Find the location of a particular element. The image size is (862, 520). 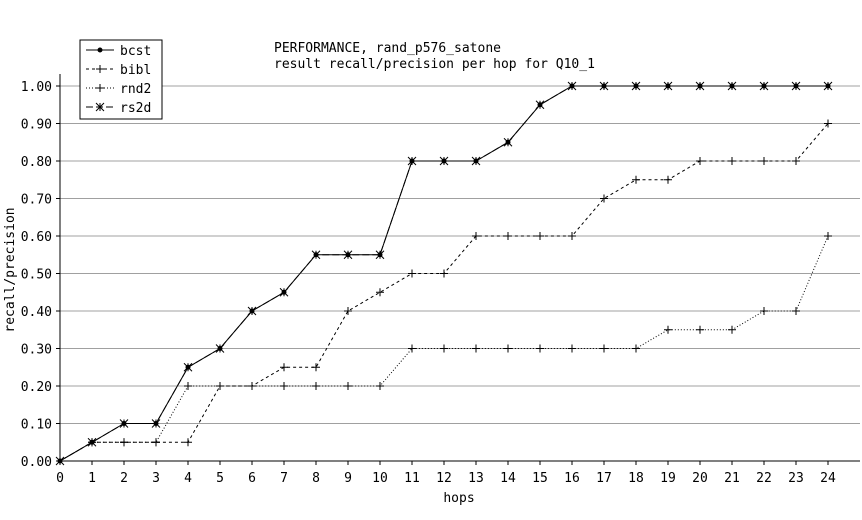

y-tick-label: 0.00 is located at coordinates (36, 462).